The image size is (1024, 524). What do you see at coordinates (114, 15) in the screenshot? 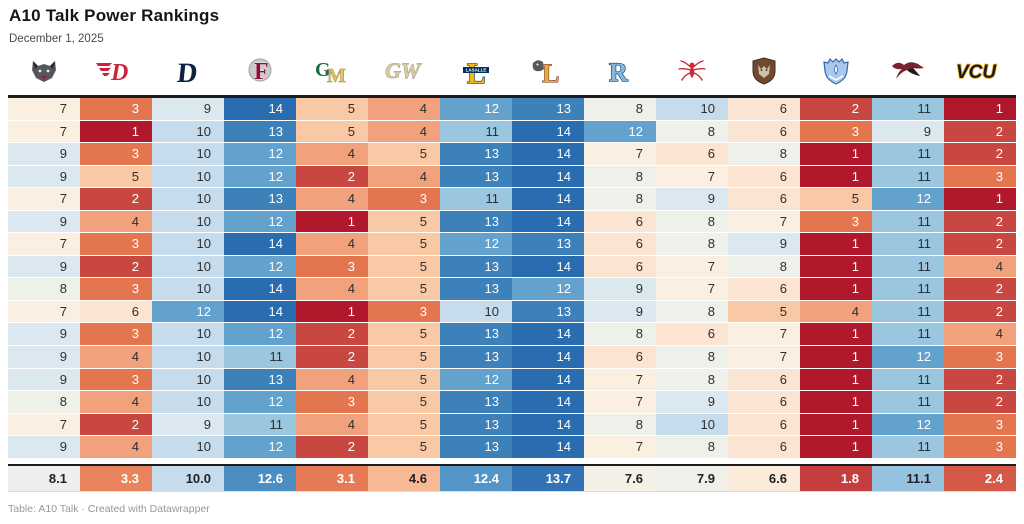
I see `page-title: A10 Talk Power Rankings` at bounding box center [114, 15].